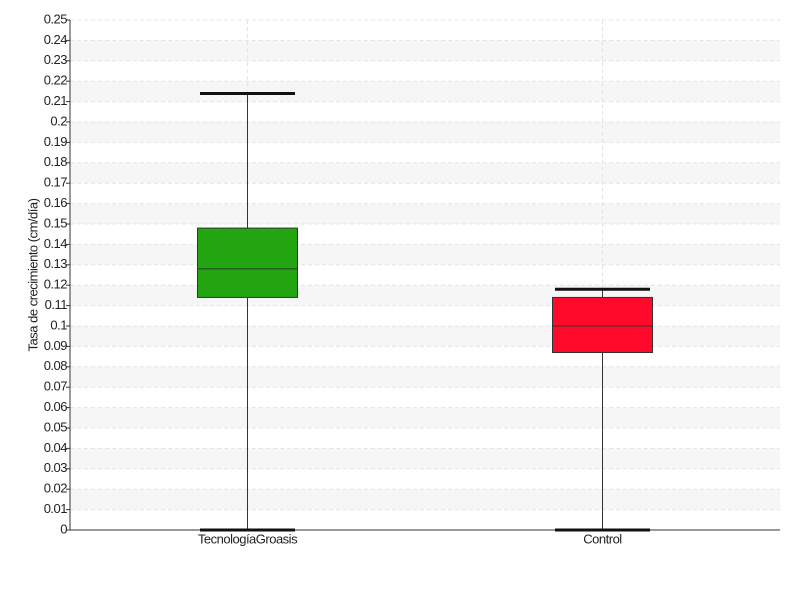  Describe the element at coordinates (56, 59) in the screenshot. I see `y-tick-label: 0.23` at that location.